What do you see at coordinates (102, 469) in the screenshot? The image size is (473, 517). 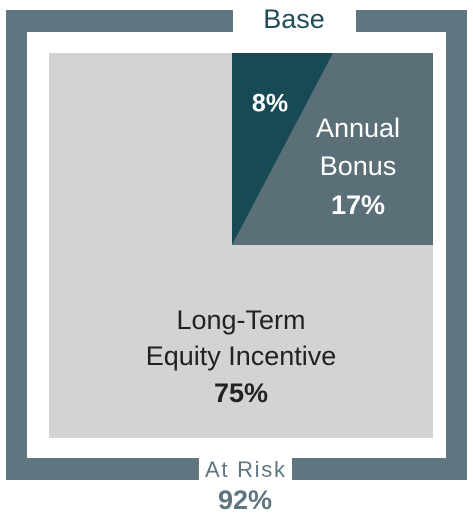 I see `frame-bottom-left` at bounding box center [102, 469].